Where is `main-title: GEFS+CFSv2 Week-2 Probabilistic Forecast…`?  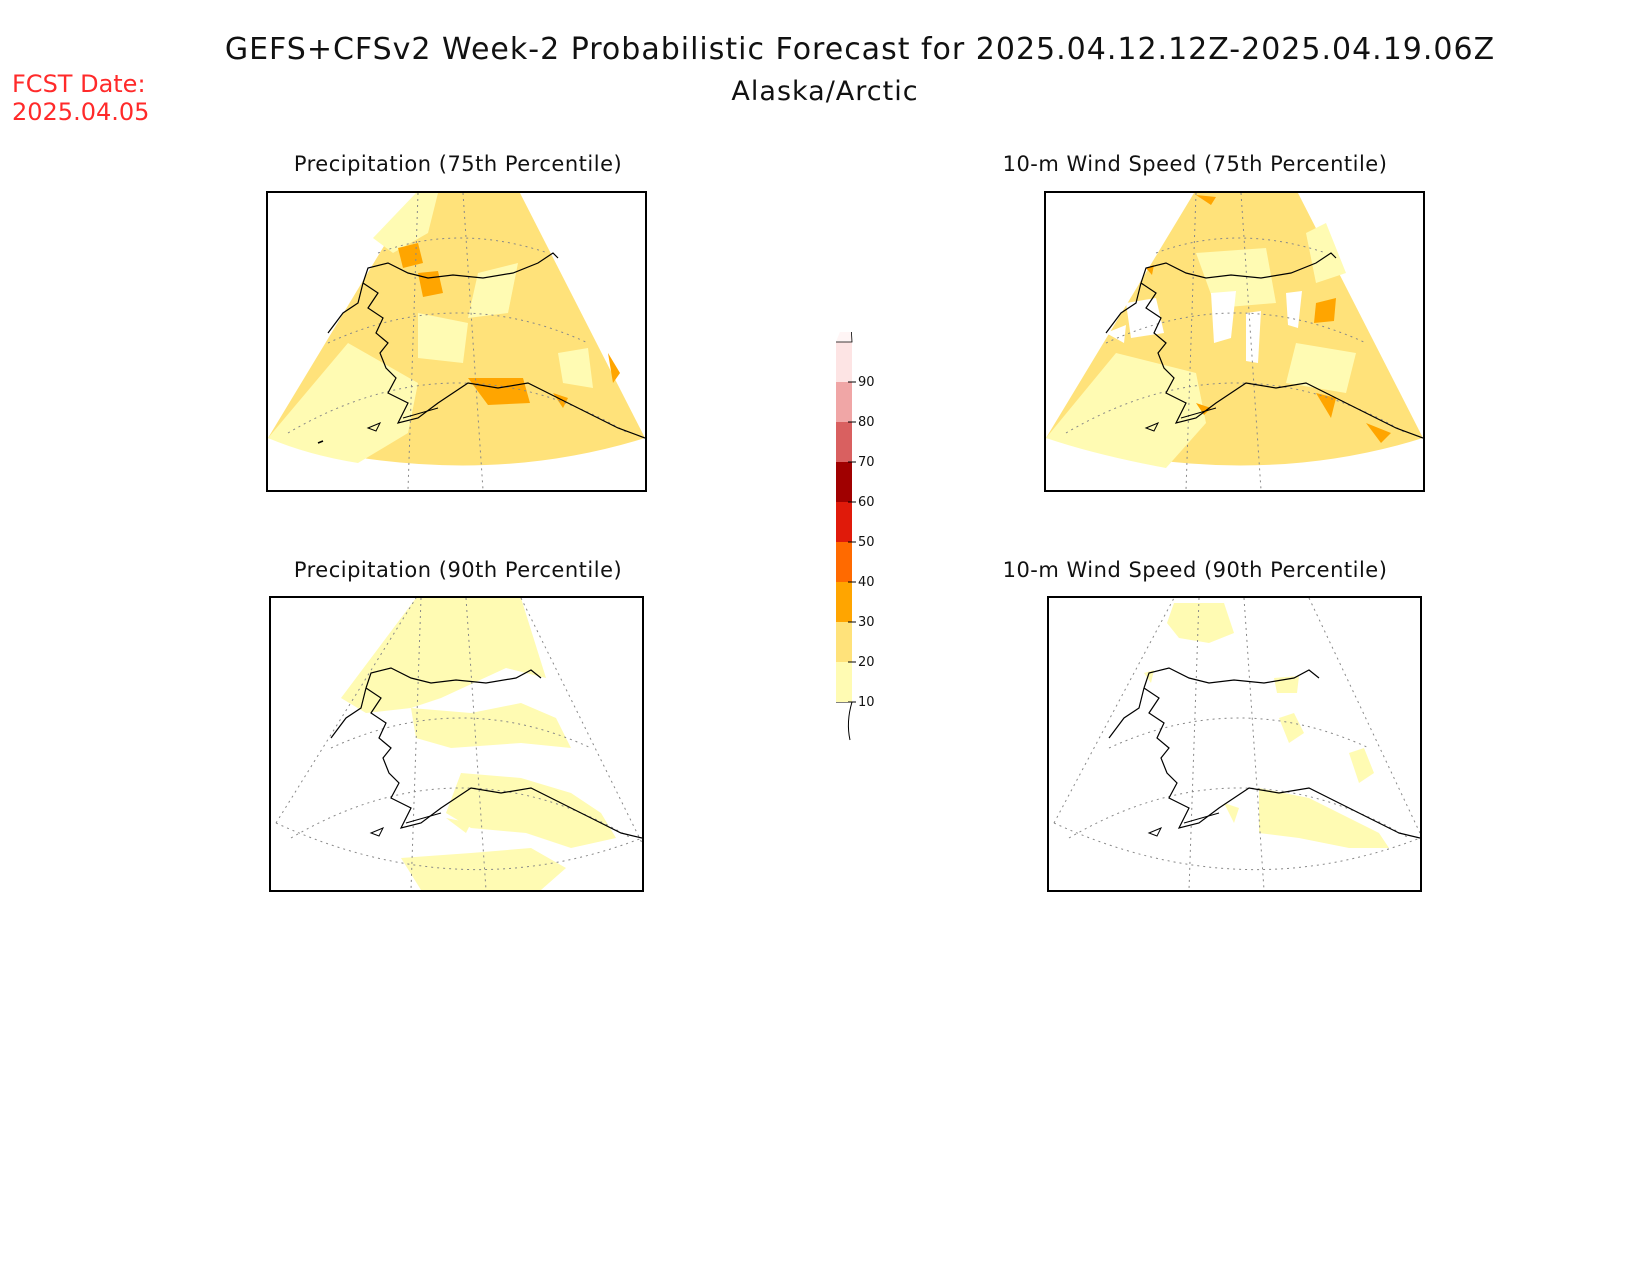 main-title: GEFS+CFSv2 Week-2 Probabilistic Forecast… is located at coordinates (860, 49).